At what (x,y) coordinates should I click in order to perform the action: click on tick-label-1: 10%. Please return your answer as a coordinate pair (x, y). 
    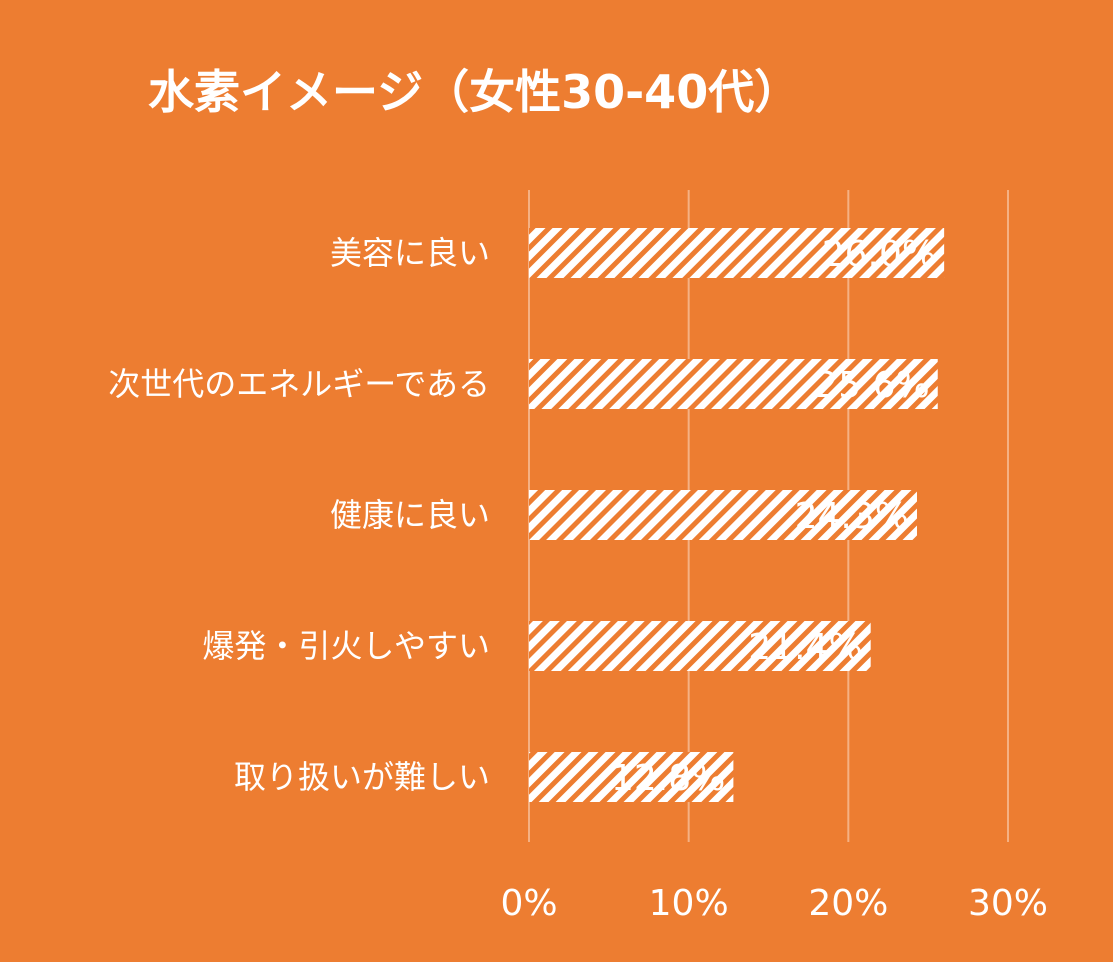
    Looking at the image, I should click on (689, 903).